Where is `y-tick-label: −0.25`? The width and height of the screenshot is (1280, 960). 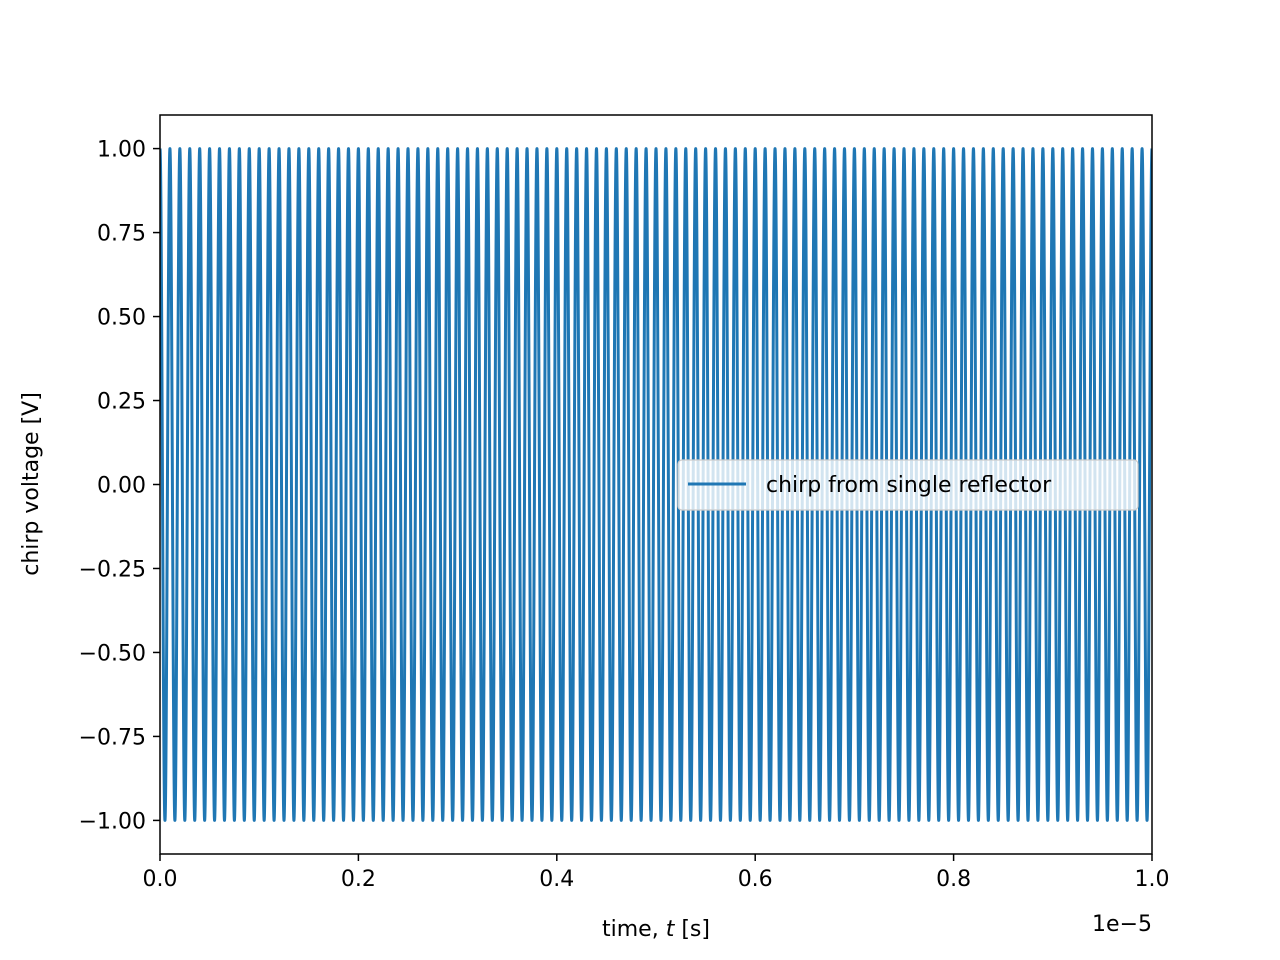
y-tick-label: −0.25 is located at coordinates (112, 569).